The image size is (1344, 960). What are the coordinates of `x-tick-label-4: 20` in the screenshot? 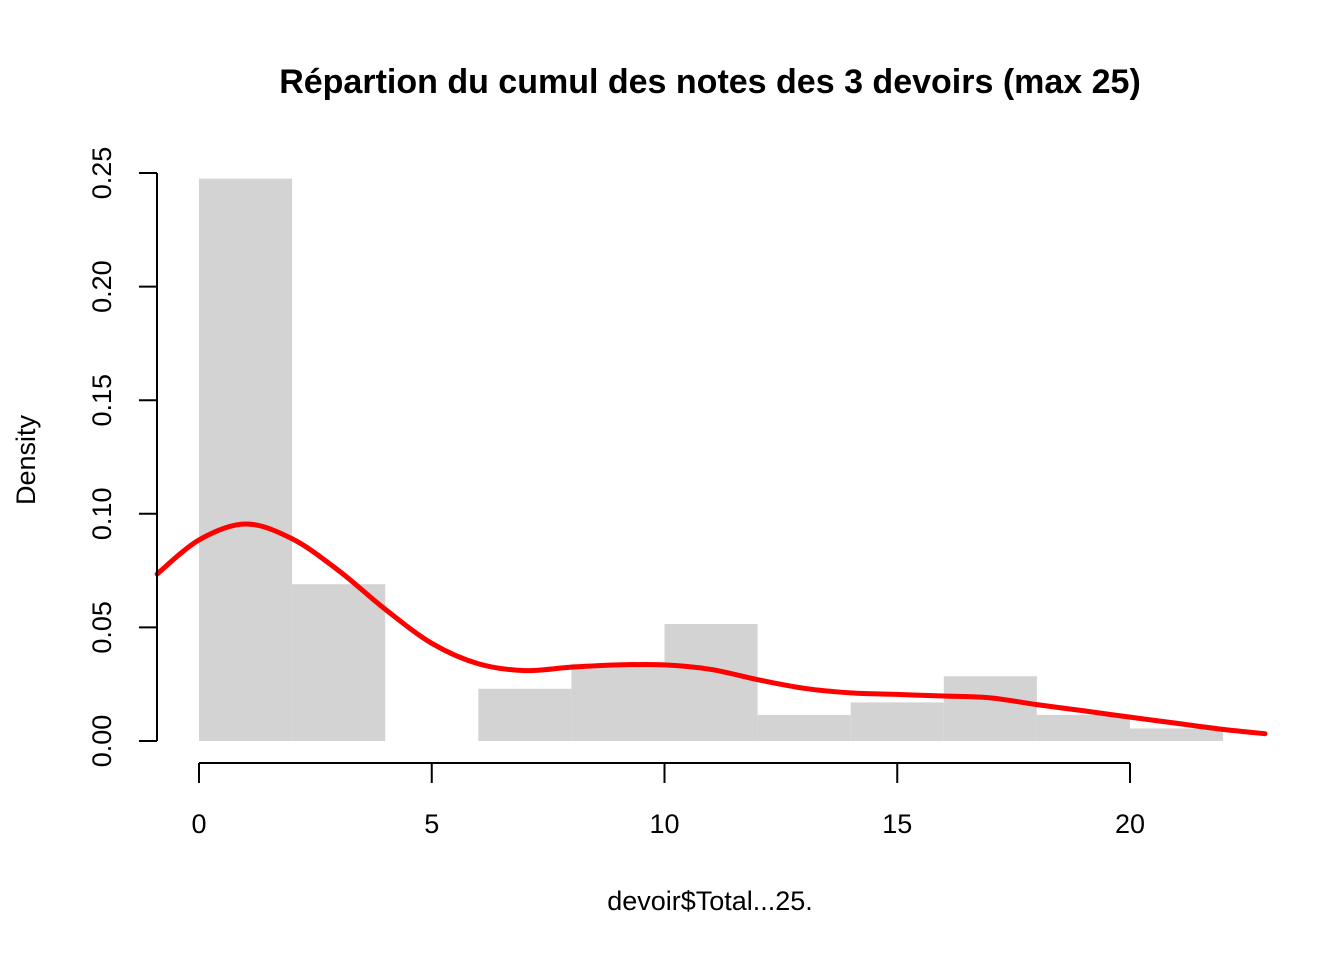 It's located at (1130, 824).